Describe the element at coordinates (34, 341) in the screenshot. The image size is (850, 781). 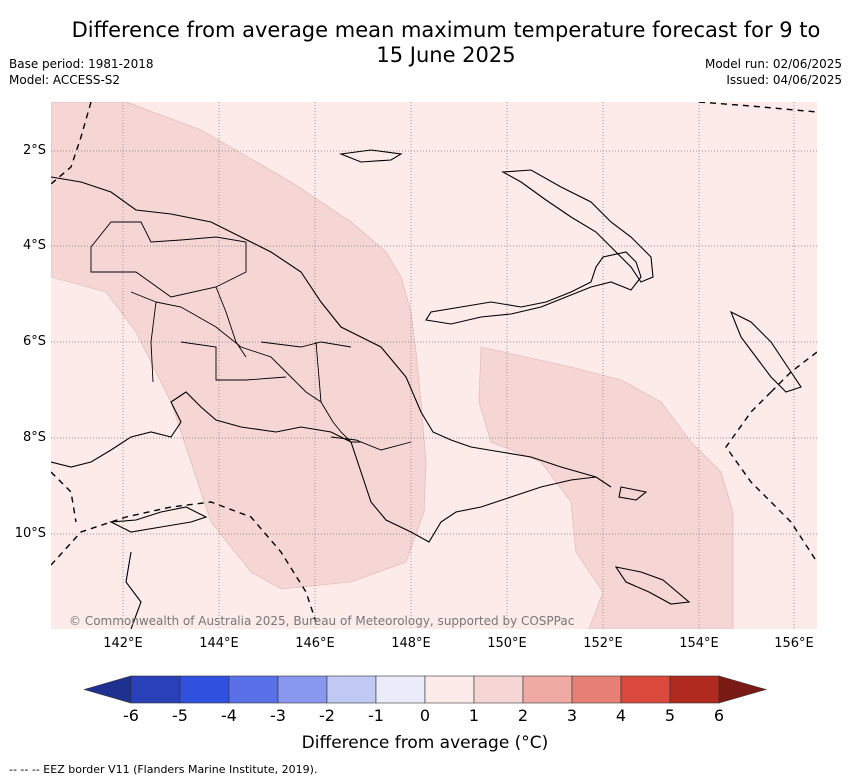
I see `y-tick-label: 6°S` at that location.